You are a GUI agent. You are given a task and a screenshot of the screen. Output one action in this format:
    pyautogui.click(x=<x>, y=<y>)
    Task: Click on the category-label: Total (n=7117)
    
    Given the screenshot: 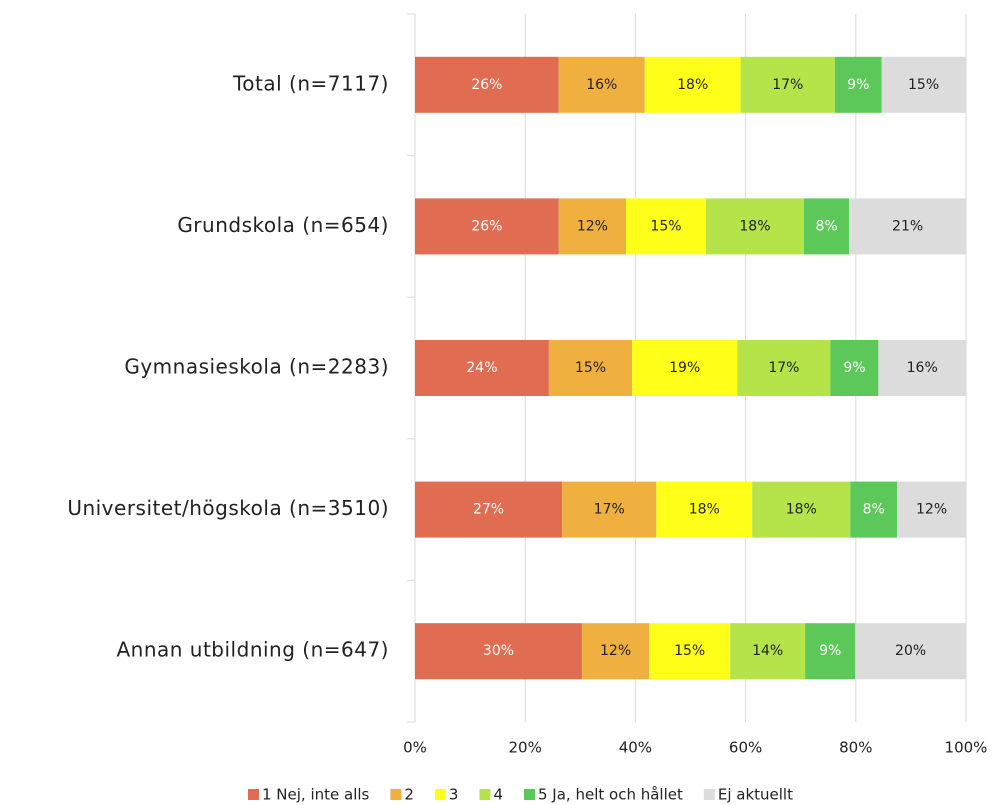 What is the action you would take?
    pyautogui.click(x=310, y=83)
    